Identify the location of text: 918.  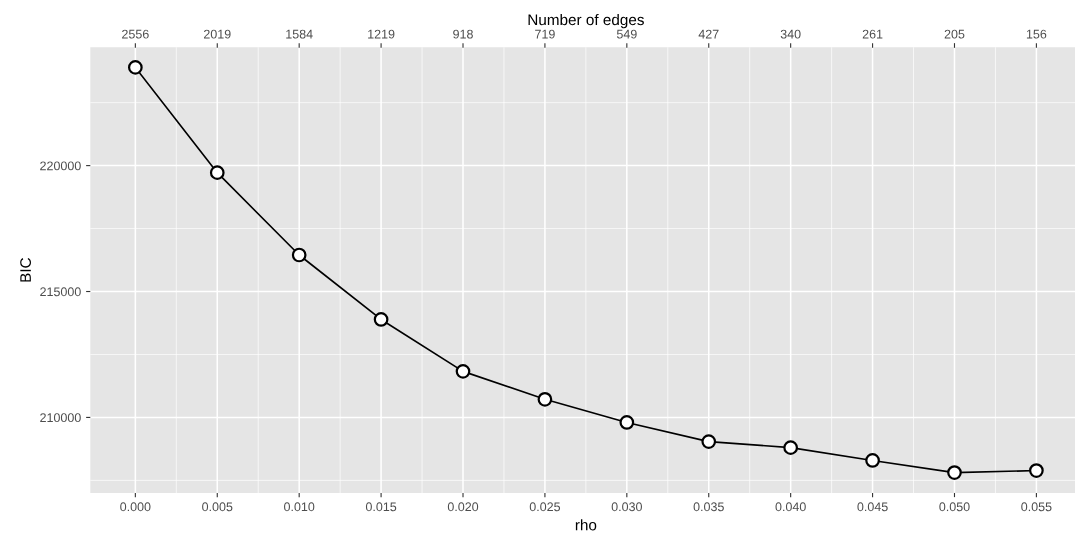
(463, 34).